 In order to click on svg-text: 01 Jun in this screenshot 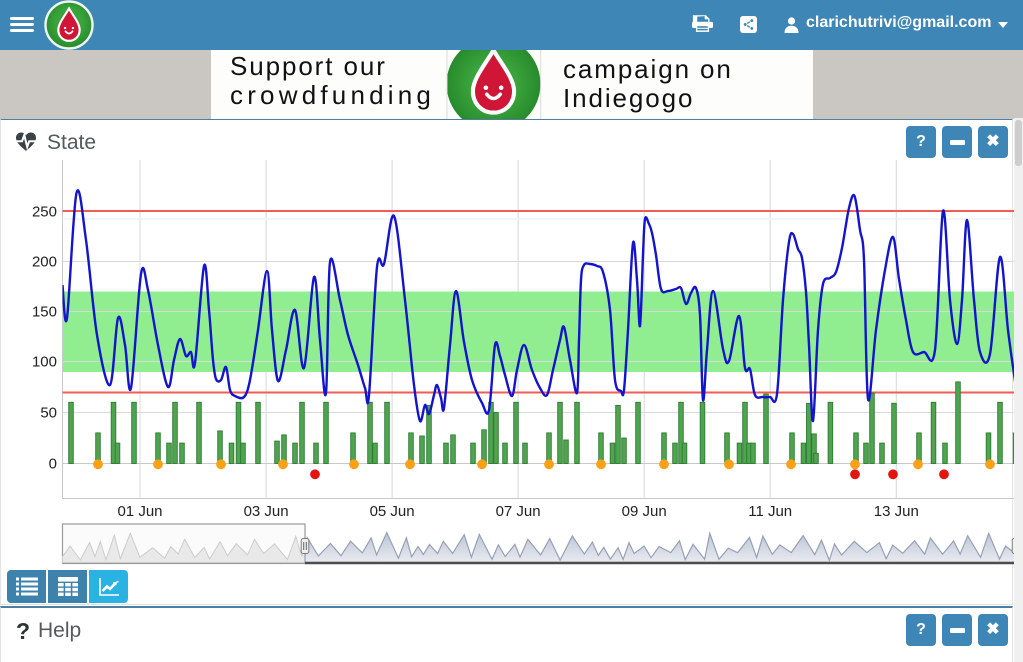, I will do `click(139, 511)`.